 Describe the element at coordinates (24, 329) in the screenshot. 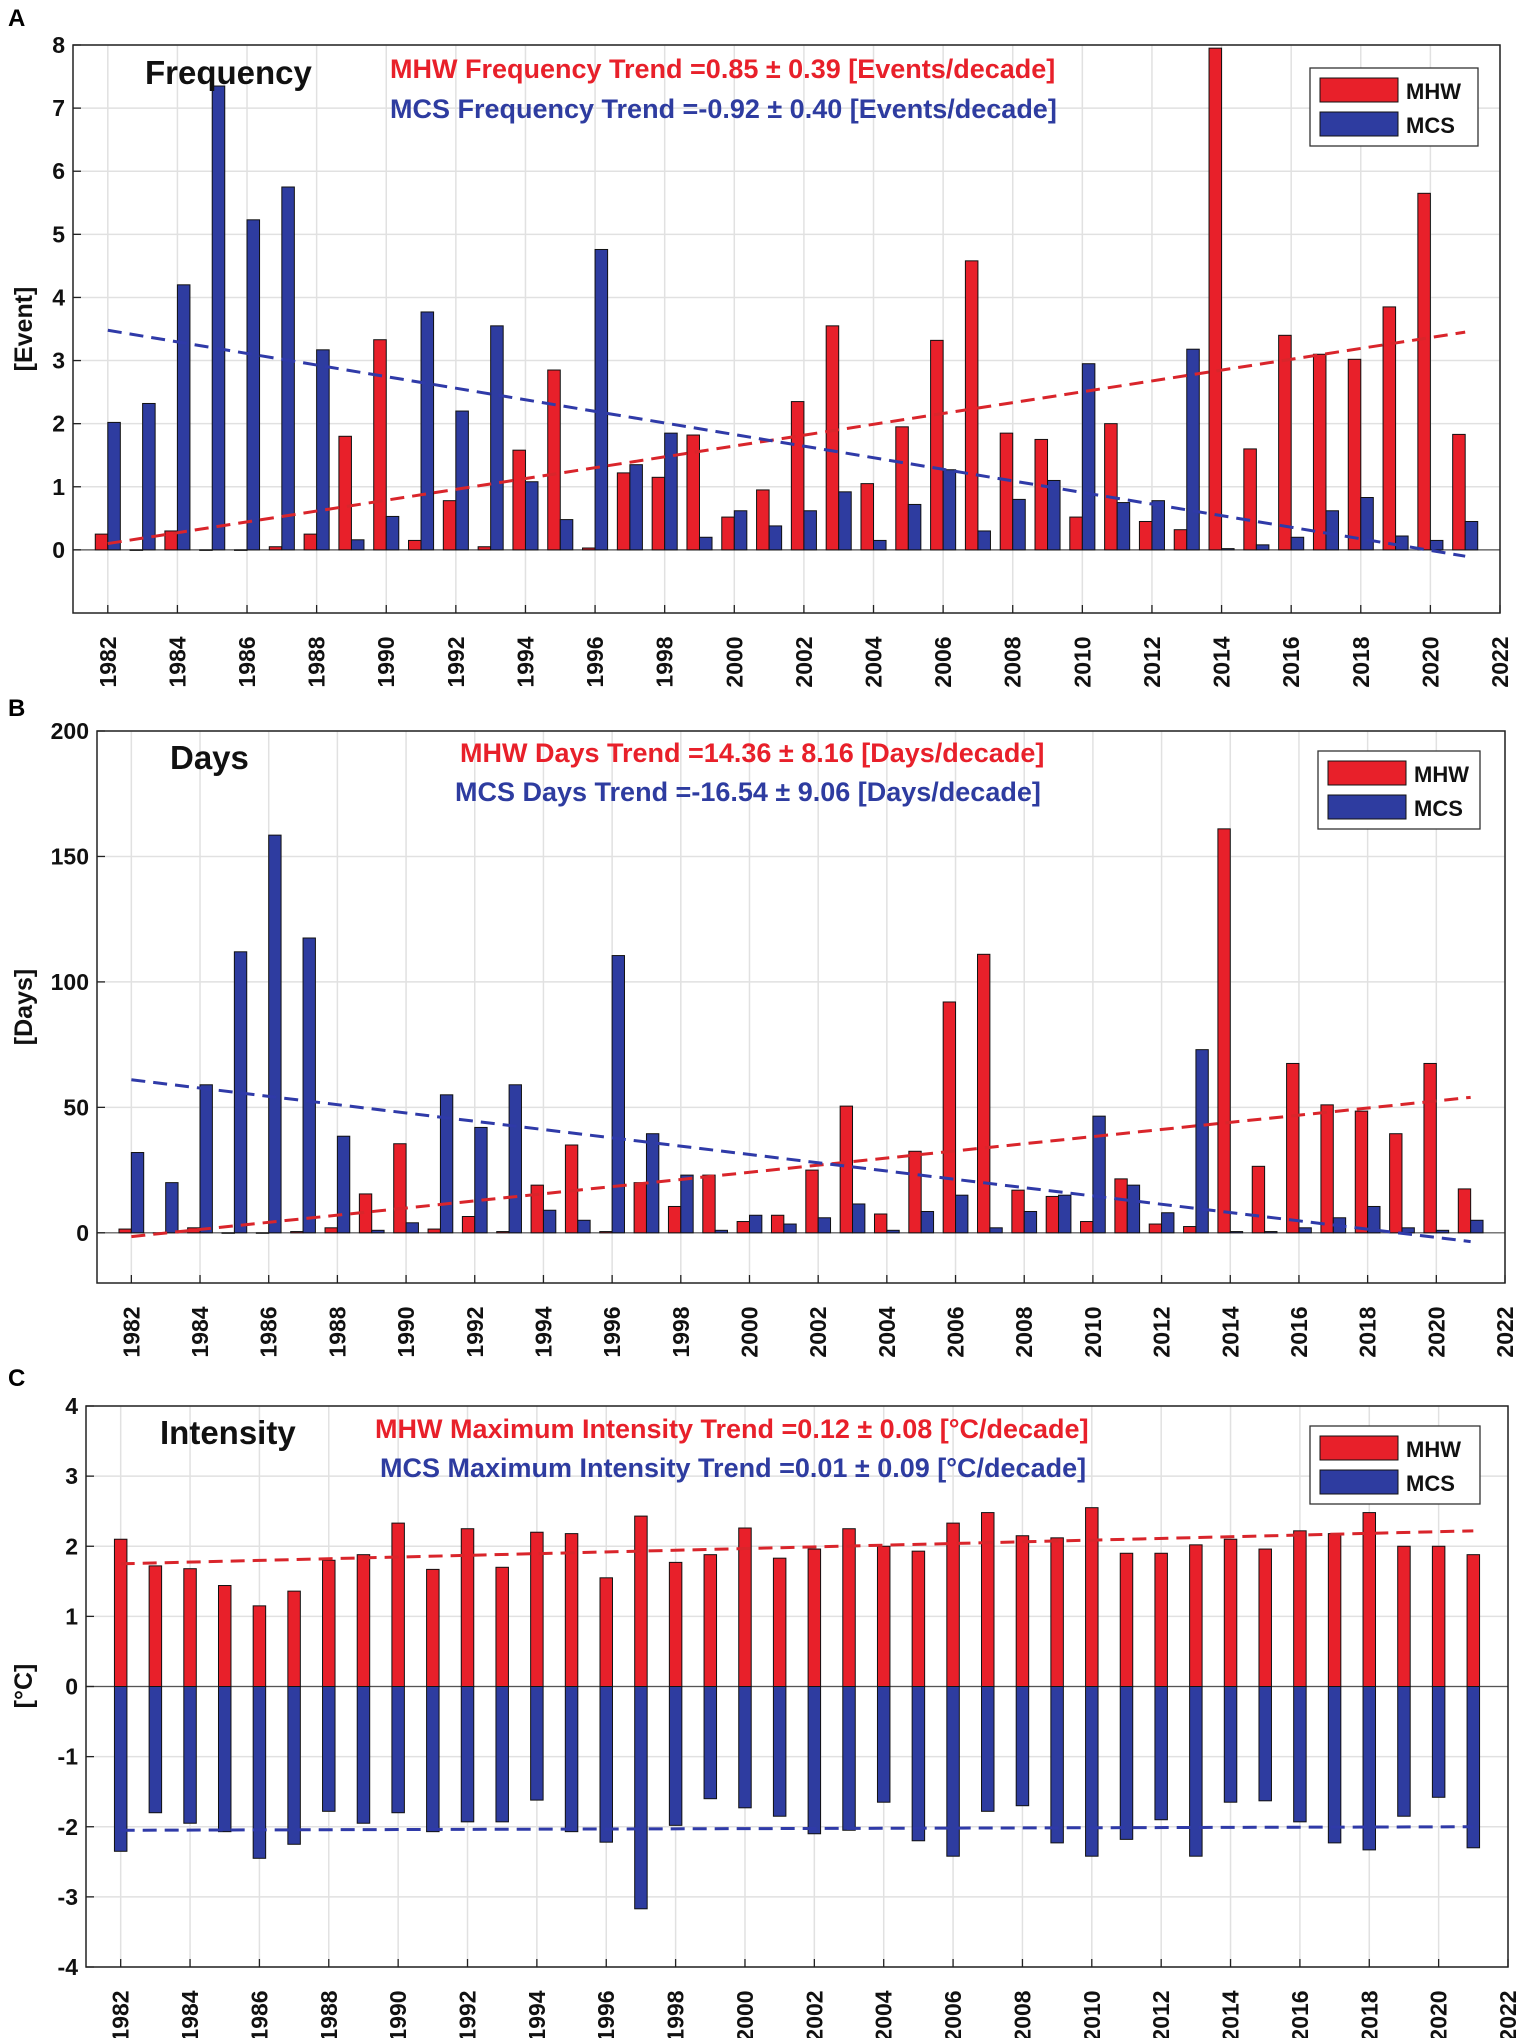

I see `y-axis-label: [Event]` at that location.